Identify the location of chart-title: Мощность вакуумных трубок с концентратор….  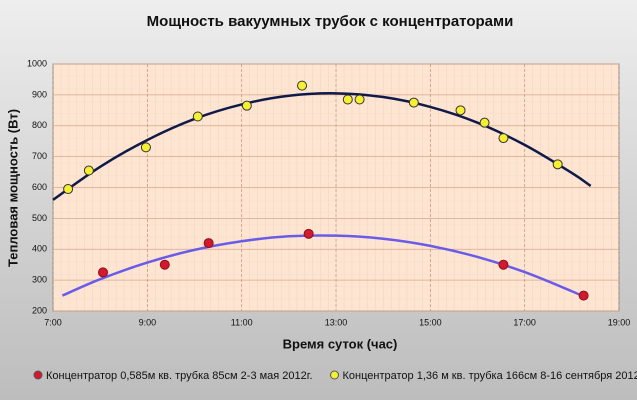
(330, 21).